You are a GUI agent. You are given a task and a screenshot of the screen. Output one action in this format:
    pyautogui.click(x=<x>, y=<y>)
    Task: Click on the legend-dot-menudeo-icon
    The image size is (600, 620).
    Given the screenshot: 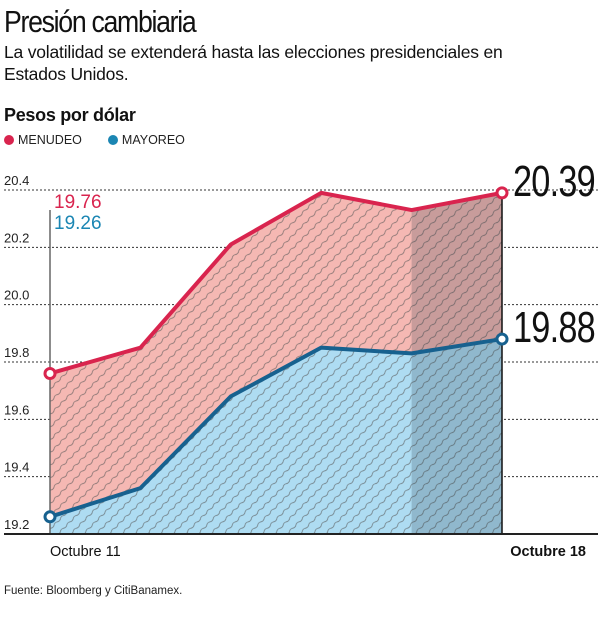 What is the action you would take?
    pyautogui.click(x=9, y=140)
    